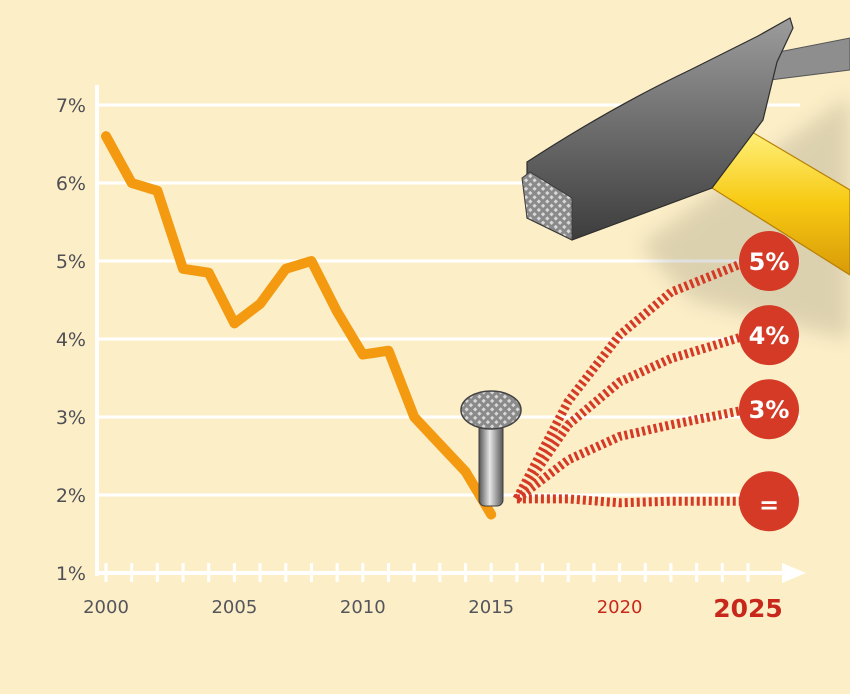 The image size is (850, 694). What do you see at coordinates (794, 573) in the screenshot?
I see `x-axis-arrow` at bounding box center [794, 573].